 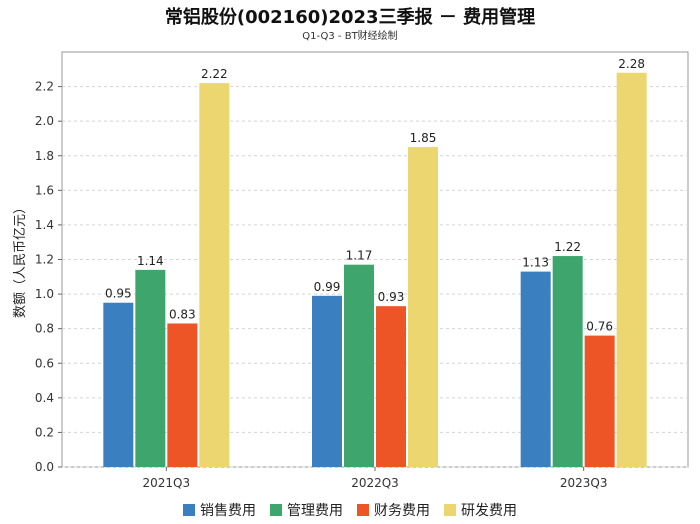 What do you see at coordinates (350, 36) in the screenshot?
I see `chart-subtitle: Q1-Q3 - BT财经绘制` at bounding box center [350, 36].